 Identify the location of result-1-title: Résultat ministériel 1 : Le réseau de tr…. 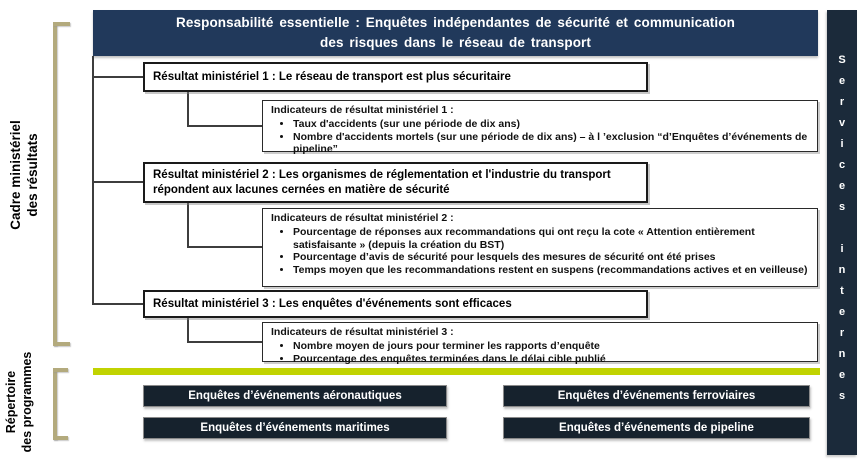
(332, 76).